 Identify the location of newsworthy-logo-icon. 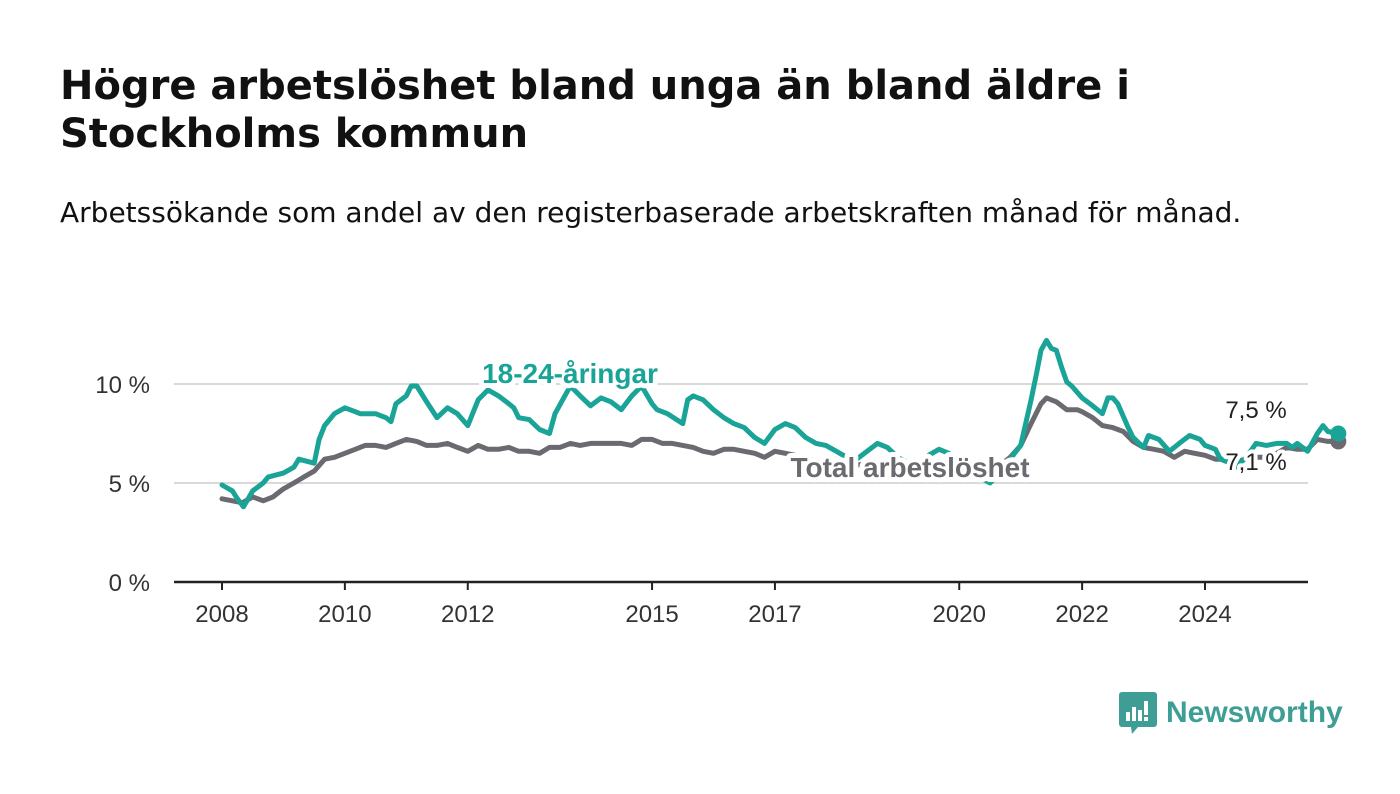
(1138, 713).